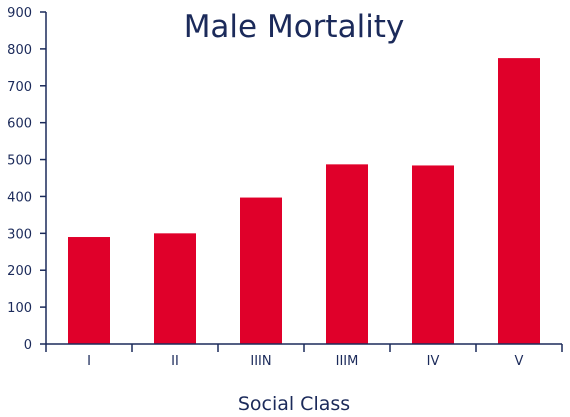 This screenshot has width=570, height=417. Describe the element at coordinates (19, 124) in the screenshot. I see `y-tick-label-600: 600` at that location.